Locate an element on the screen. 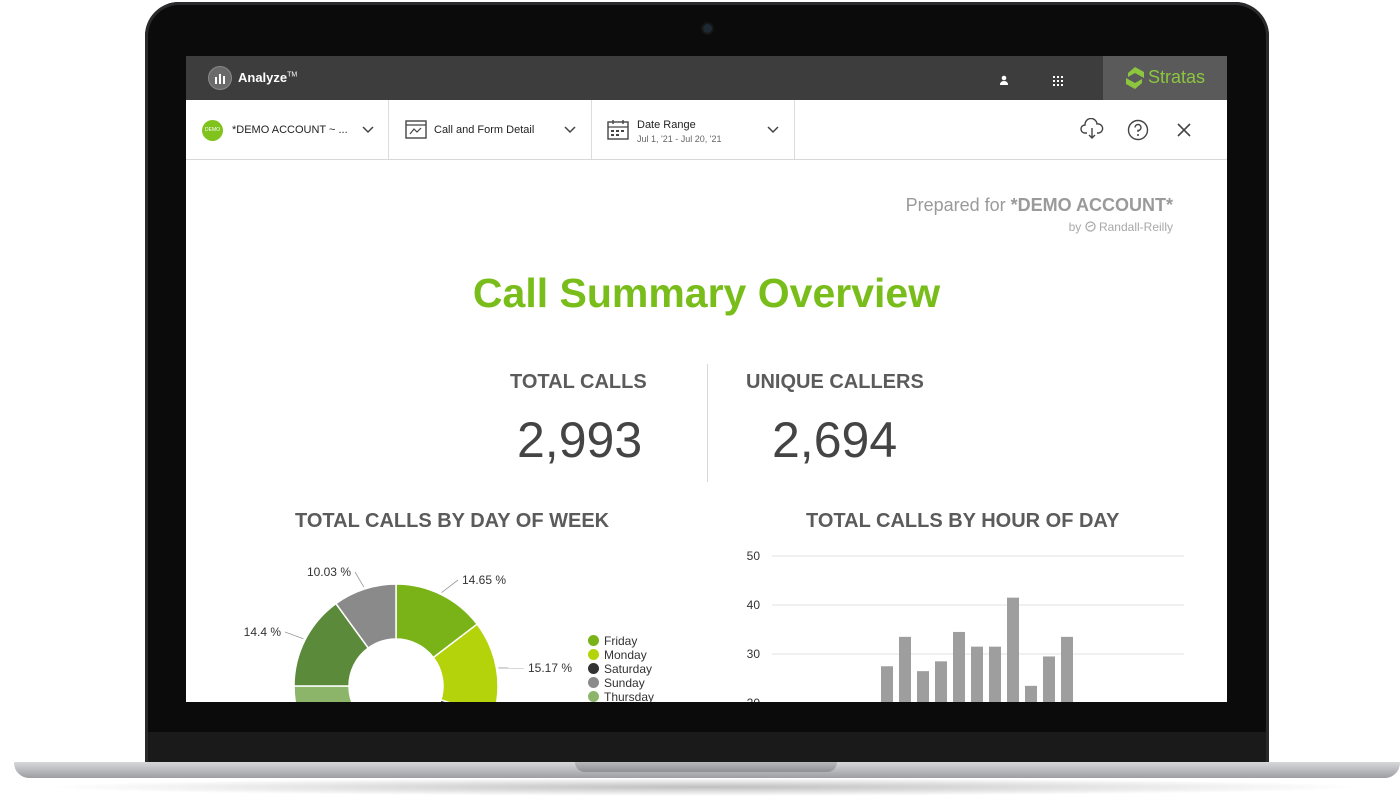 The width and height of the screenshot is (1400, 808). close-icon is located at coordinates (1184, 130).